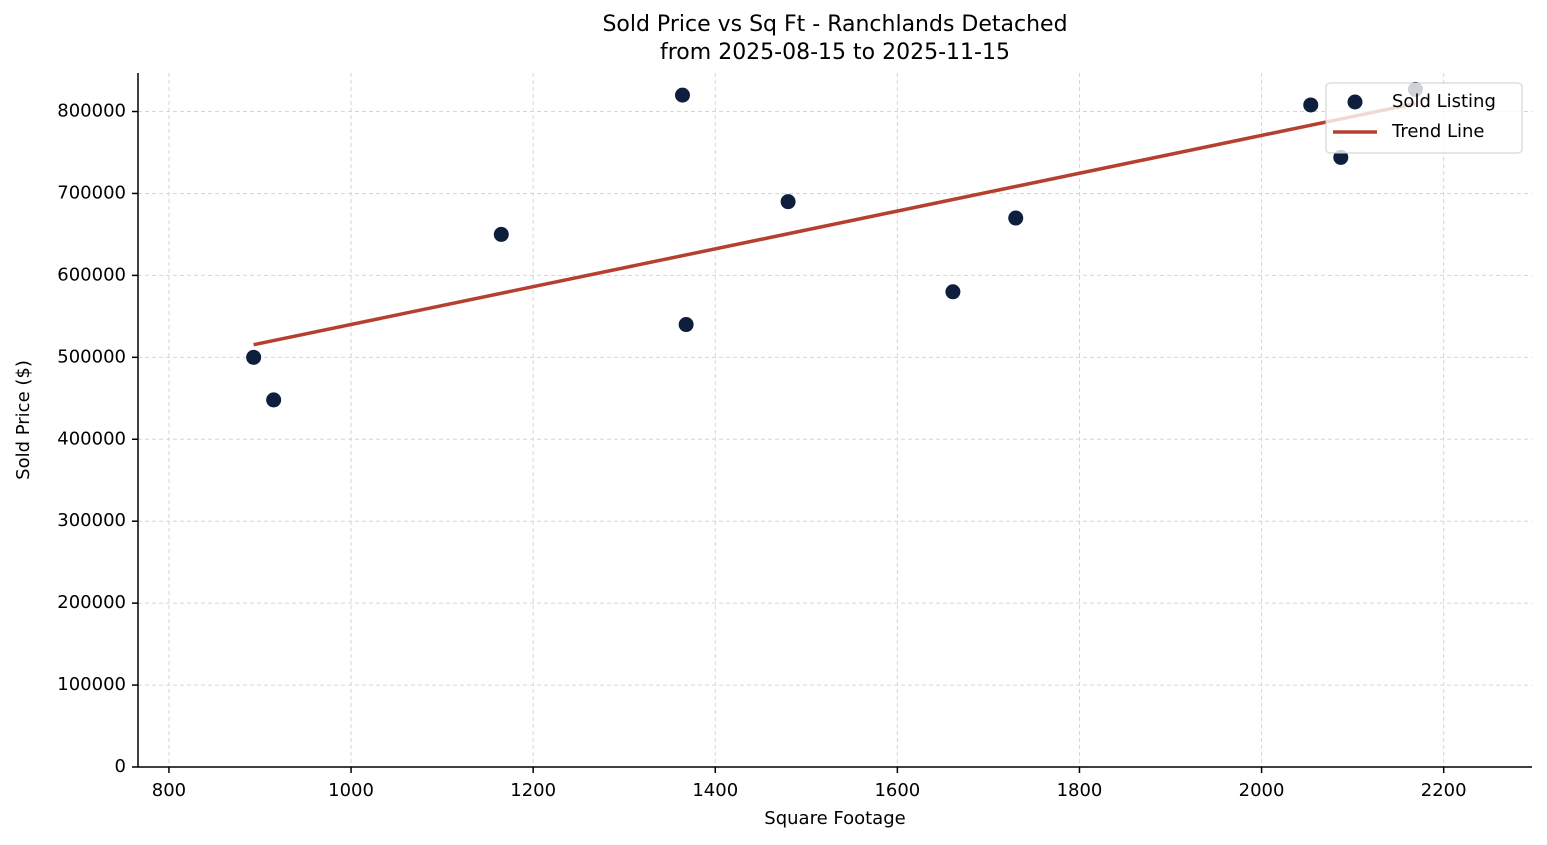 This screenshot has width=1547, height=845. I want to click on y-tick-label: 600000, so click(91, 274).